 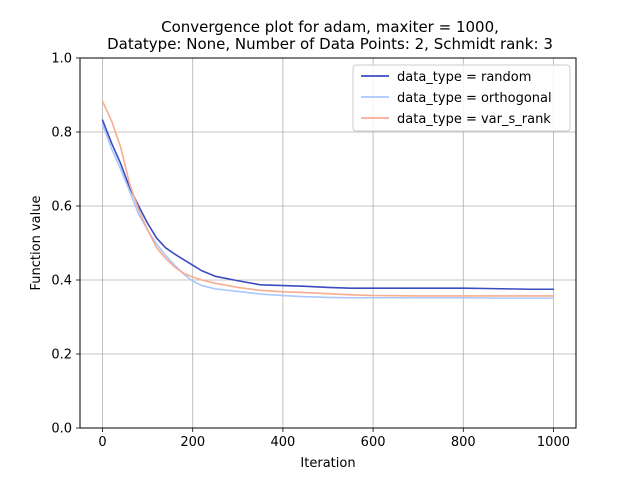 What do you see at coordinates (474, 98) in the screenshot?
I see `legend-label-orthogonal: data_type = orthogonal` at bounding box center [474, 98].